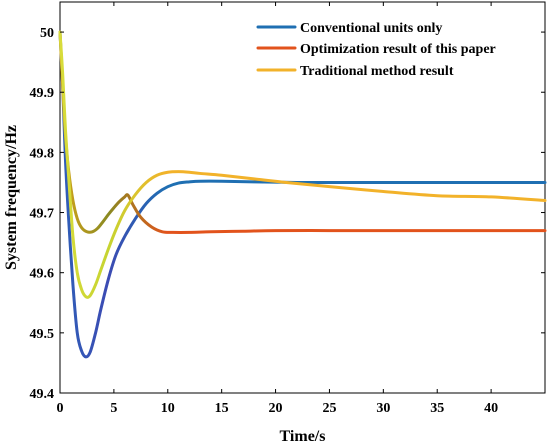 The width and height of the screenshot is (550, 446). Describe the element at coordinates (276, 408) in the screenshot. I see `x-tick-label: 20` at that location.